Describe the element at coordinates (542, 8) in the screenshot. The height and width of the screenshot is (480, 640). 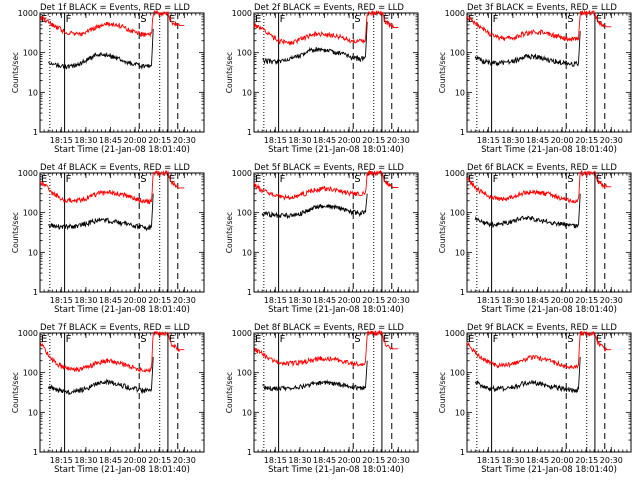
I see `panel-title: Det 3f BLACK = Events, RED = LLD` at that location.